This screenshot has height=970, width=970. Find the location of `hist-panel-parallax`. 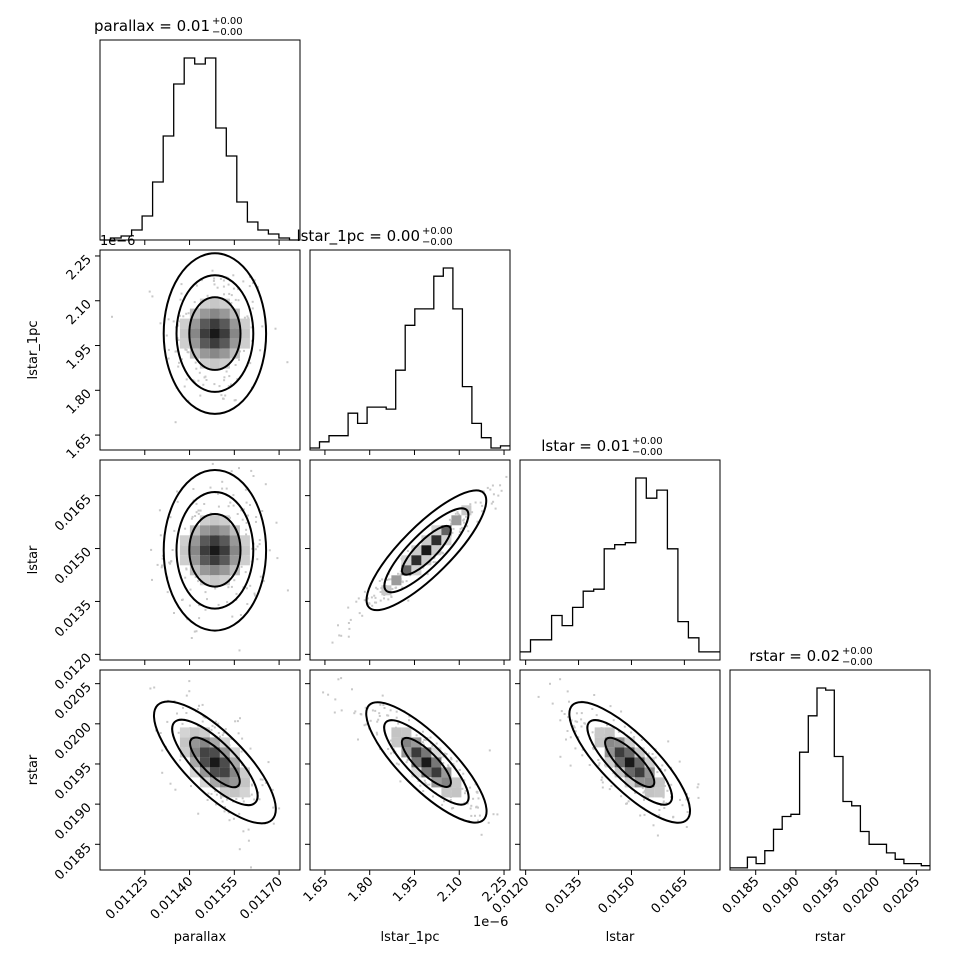

hist-panel-parallax is located at coordinates (200, 140).